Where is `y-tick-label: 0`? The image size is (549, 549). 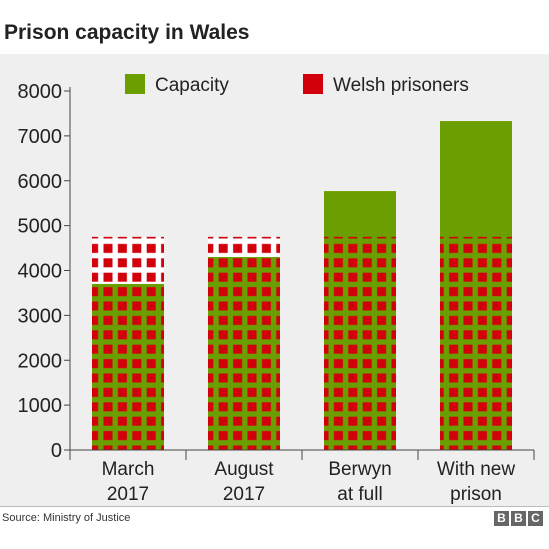 y-tick-label: 0 is located at coordinates (56, 451).